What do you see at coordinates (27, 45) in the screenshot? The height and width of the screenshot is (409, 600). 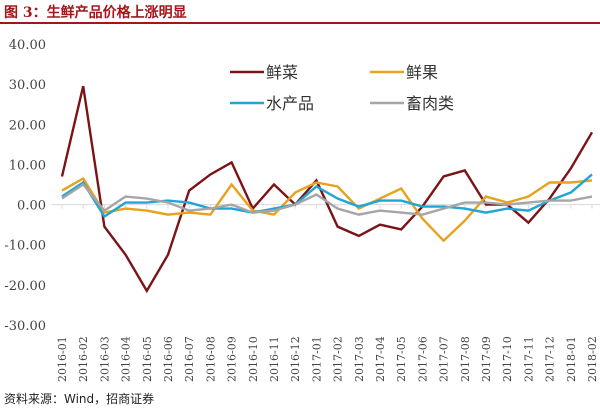 I see `y-tick-label: 40.00` at bounding box center [27, 45].